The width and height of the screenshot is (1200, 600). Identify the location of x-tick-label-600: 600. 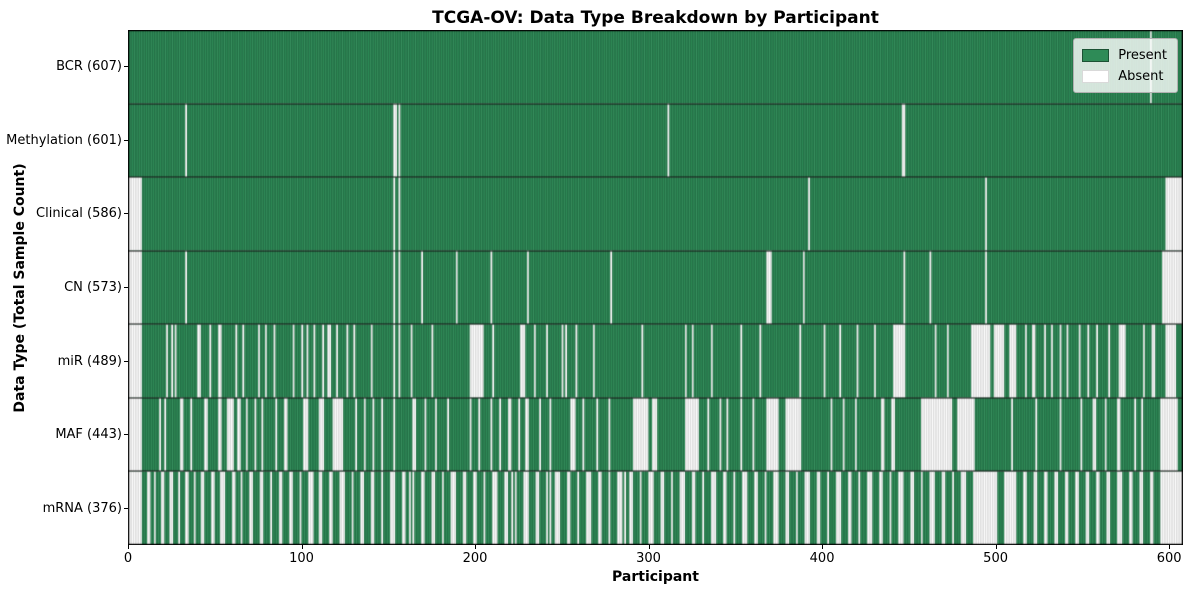
(1169, 558).